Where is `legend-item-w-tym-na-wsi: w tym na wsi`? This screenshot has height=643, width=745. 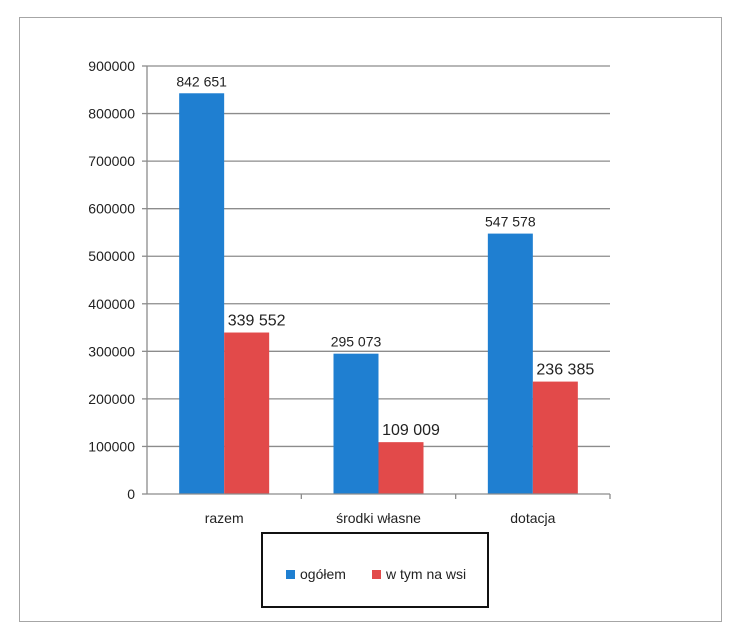 legend-item-w-tym-na-wsi: w tym na wsi is located at coordinates (419, 574).